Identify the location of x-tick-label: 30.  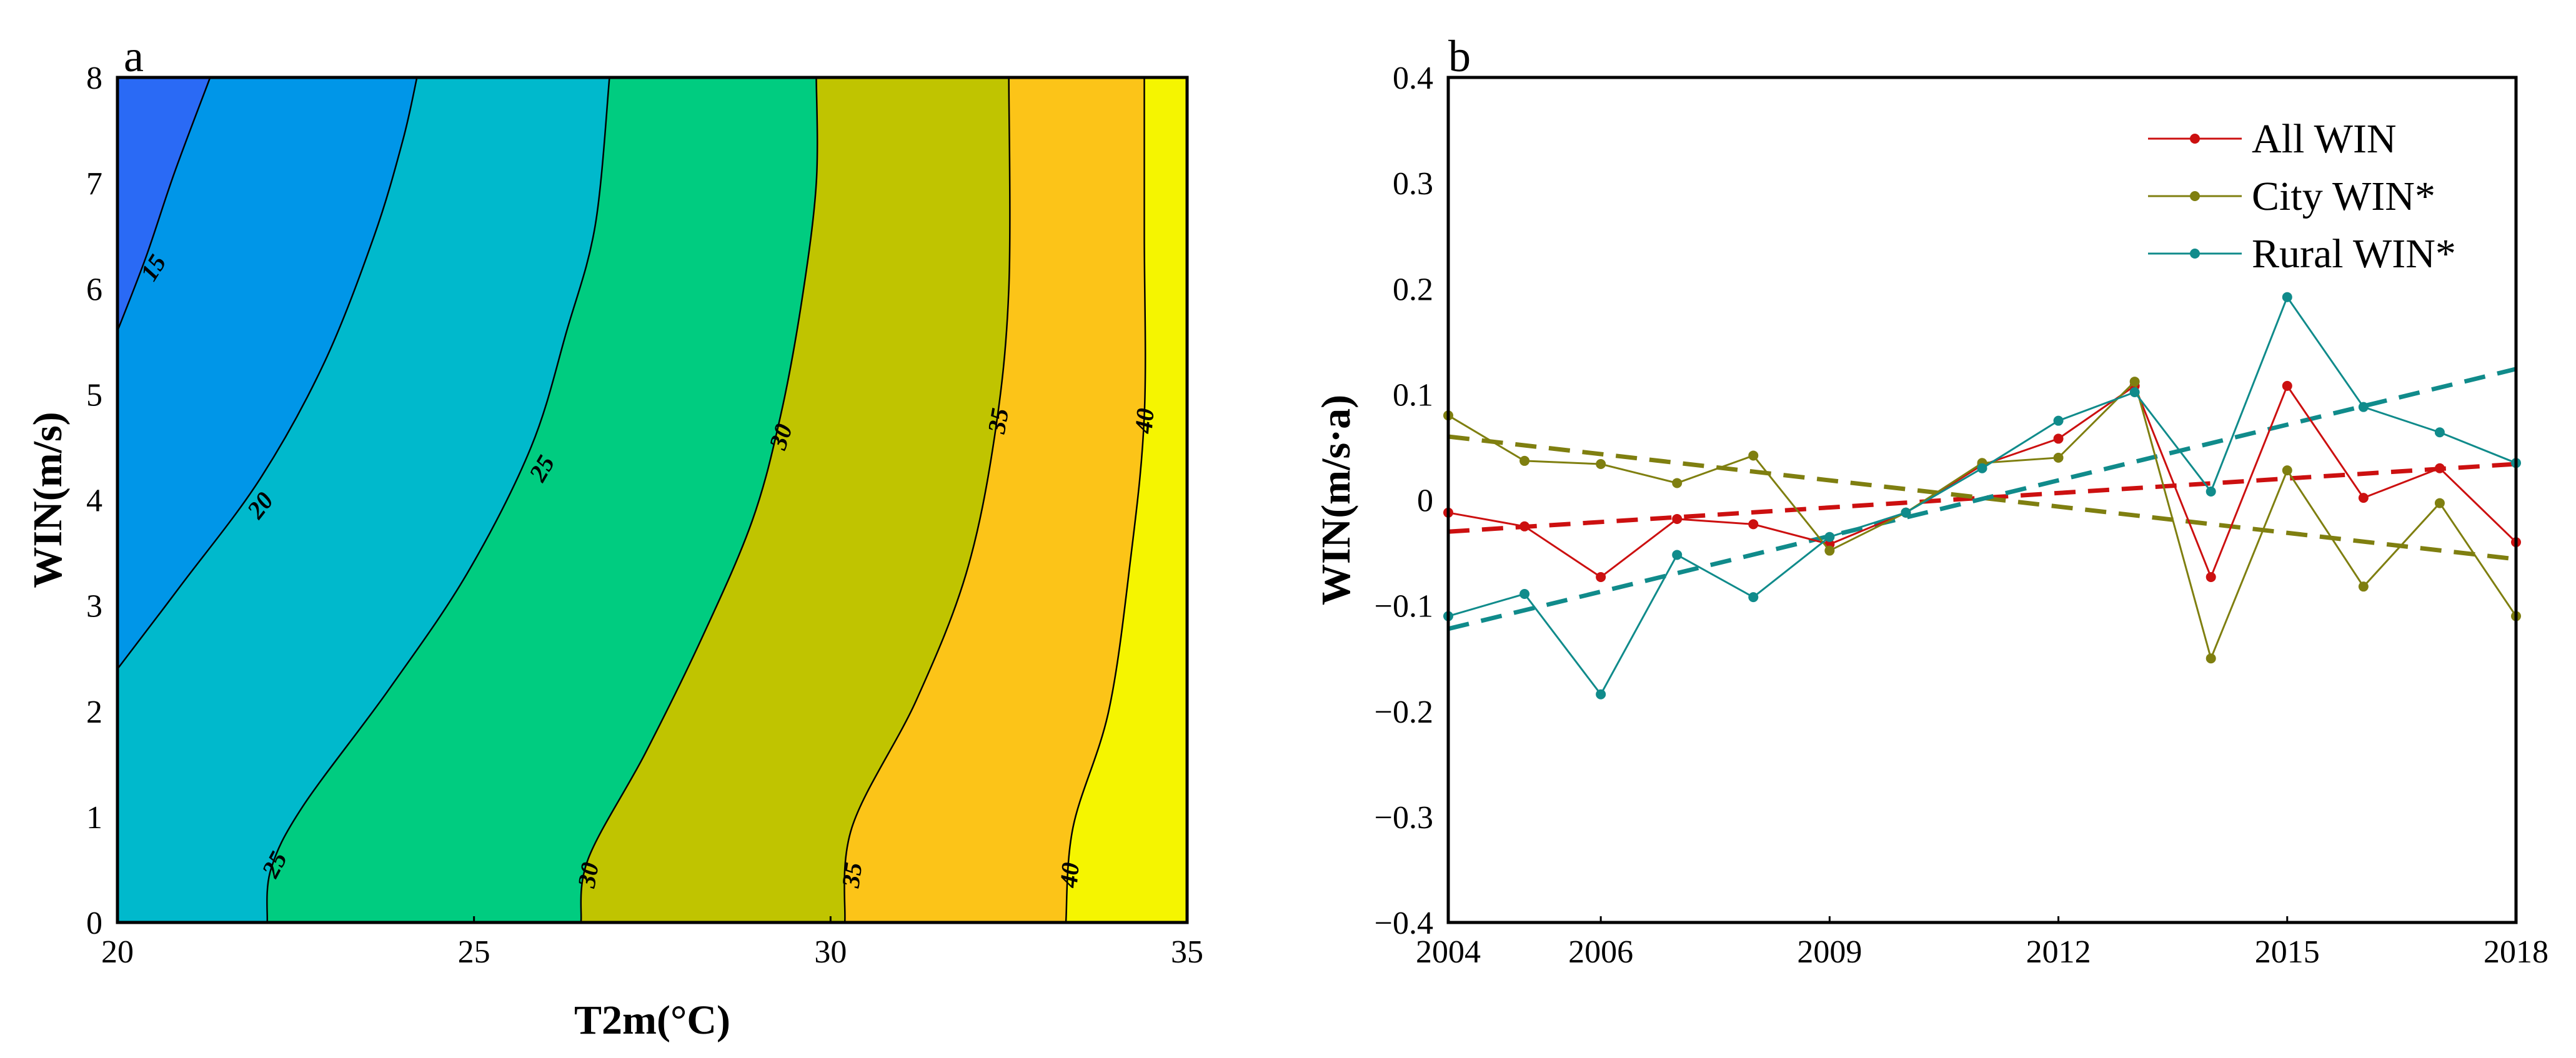
(831, 952).